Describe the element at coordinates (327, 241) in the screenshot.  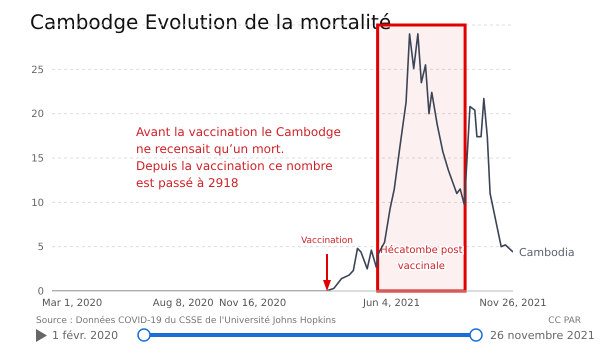
I see `annotation: Vaccination` at that location.